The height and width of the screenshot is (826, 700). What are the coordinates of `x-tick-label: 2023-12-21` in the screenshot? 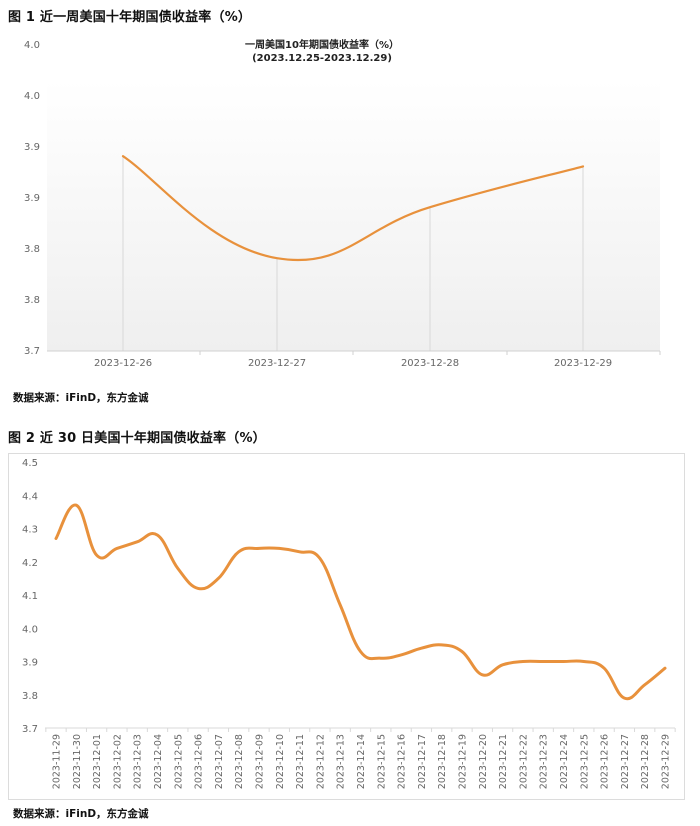 It's located at (503, 761).